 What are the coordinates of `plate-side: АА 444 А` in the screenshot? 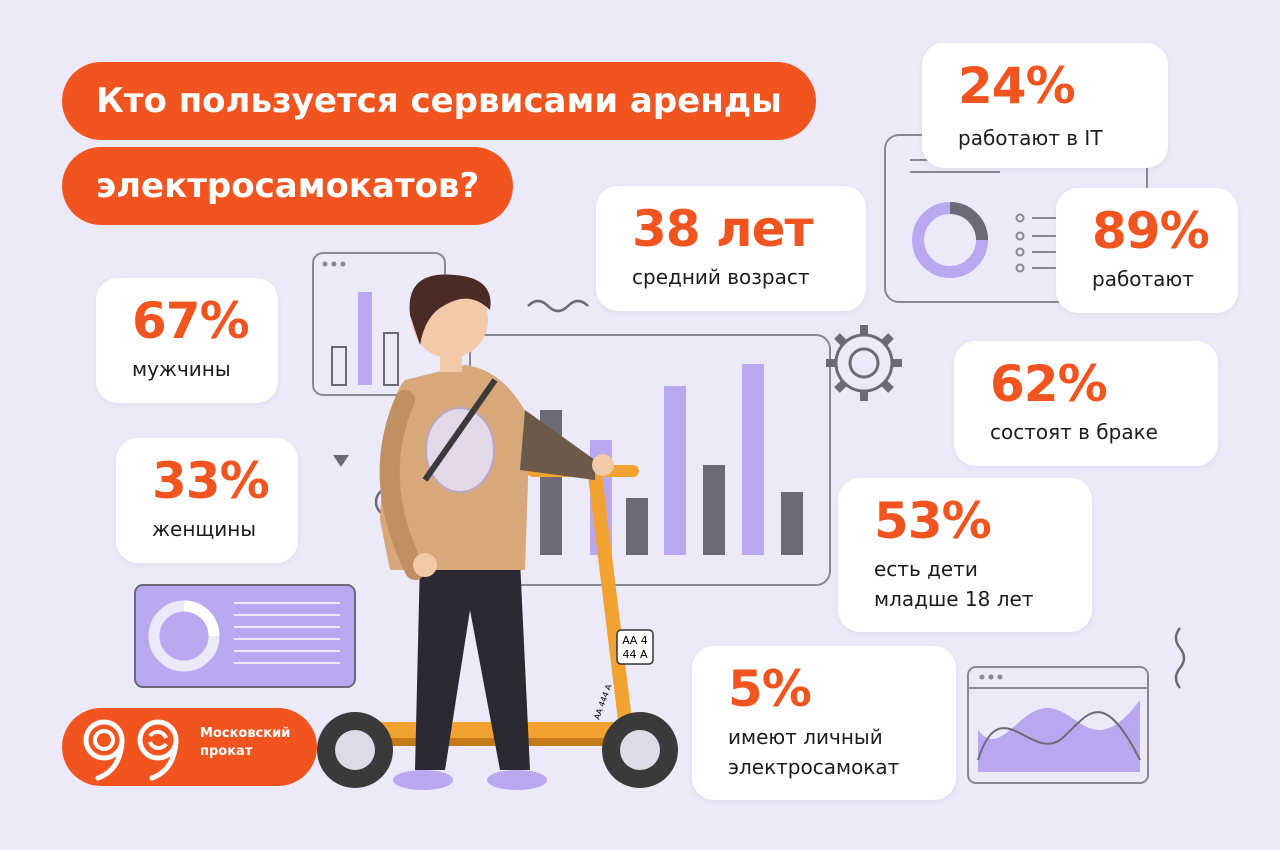 It's located at (602, 702).